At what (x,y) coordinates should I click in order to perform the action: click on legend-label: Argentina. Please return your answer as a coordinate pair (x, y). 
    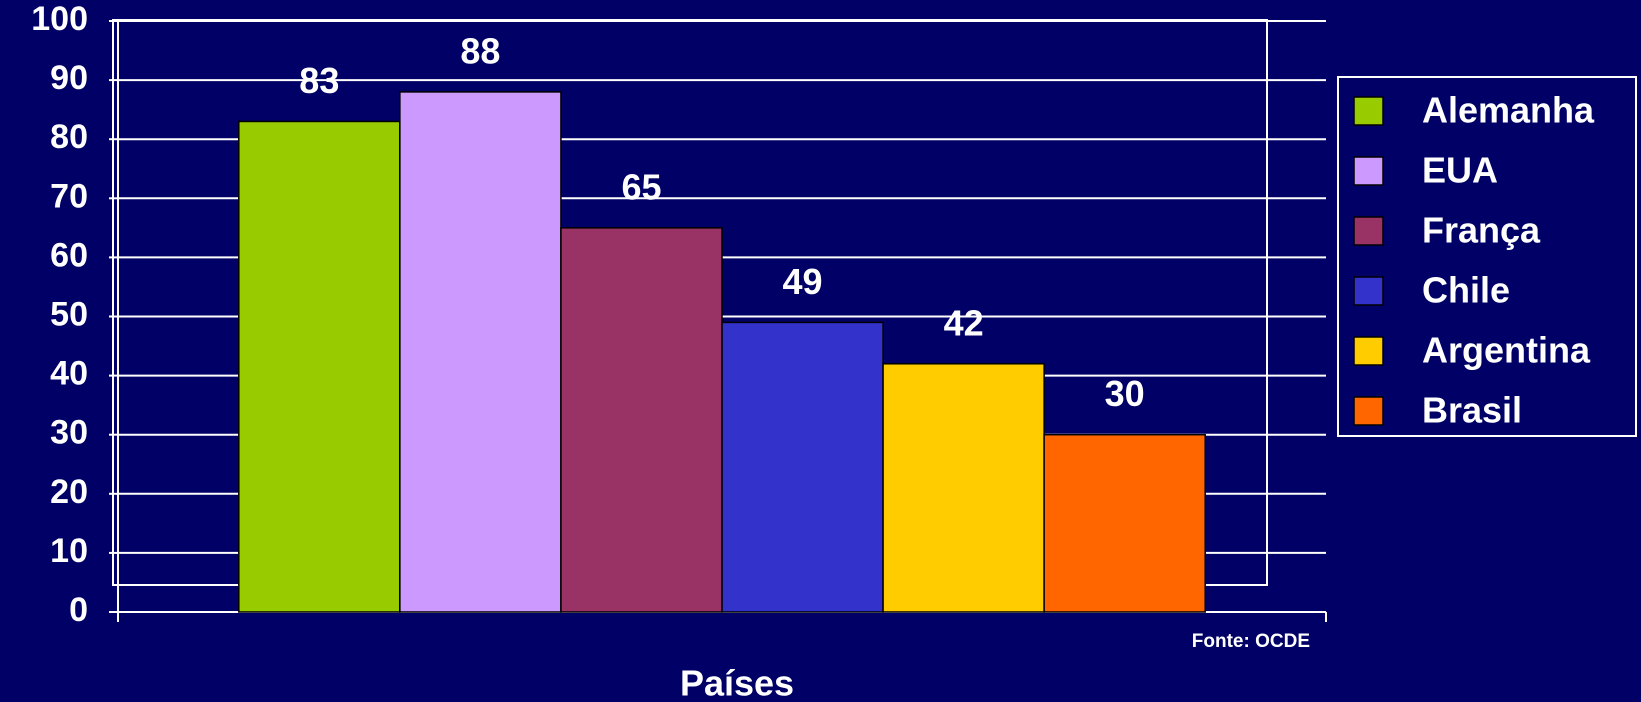
    Looking at the image, I should click on (1506, 350).